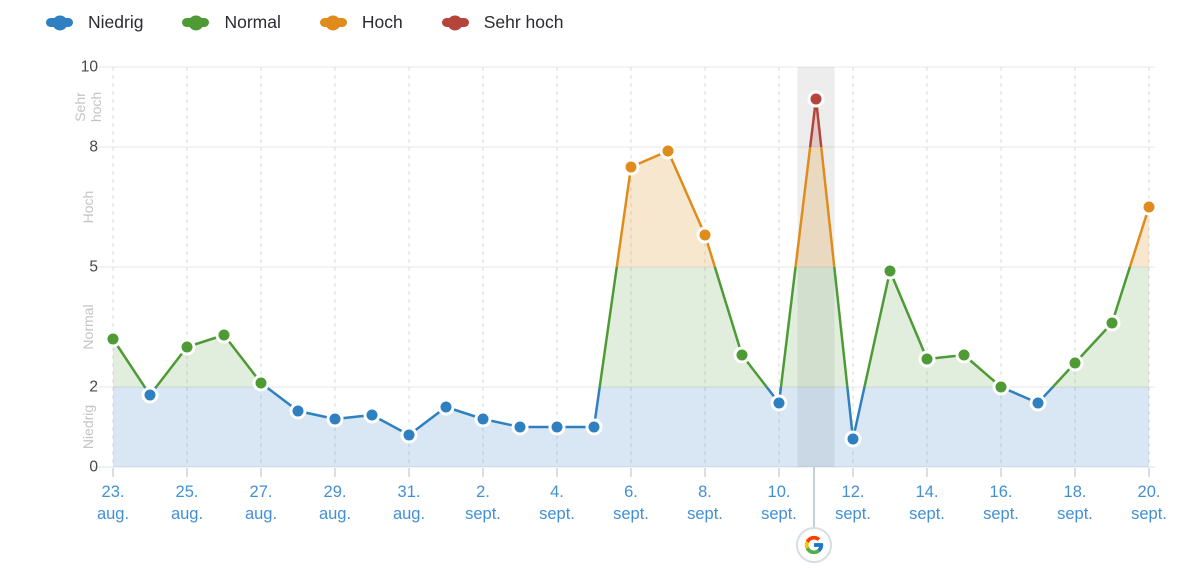  I want to click on data-point-20-sept-, so click(1149, 207).